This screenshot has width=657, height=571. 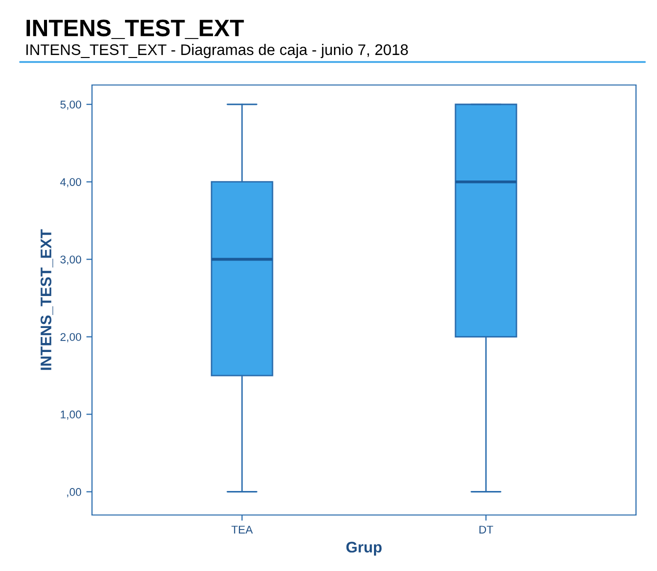 I want to click on y-tick-label: 4,00, so click(x=71, y=183).